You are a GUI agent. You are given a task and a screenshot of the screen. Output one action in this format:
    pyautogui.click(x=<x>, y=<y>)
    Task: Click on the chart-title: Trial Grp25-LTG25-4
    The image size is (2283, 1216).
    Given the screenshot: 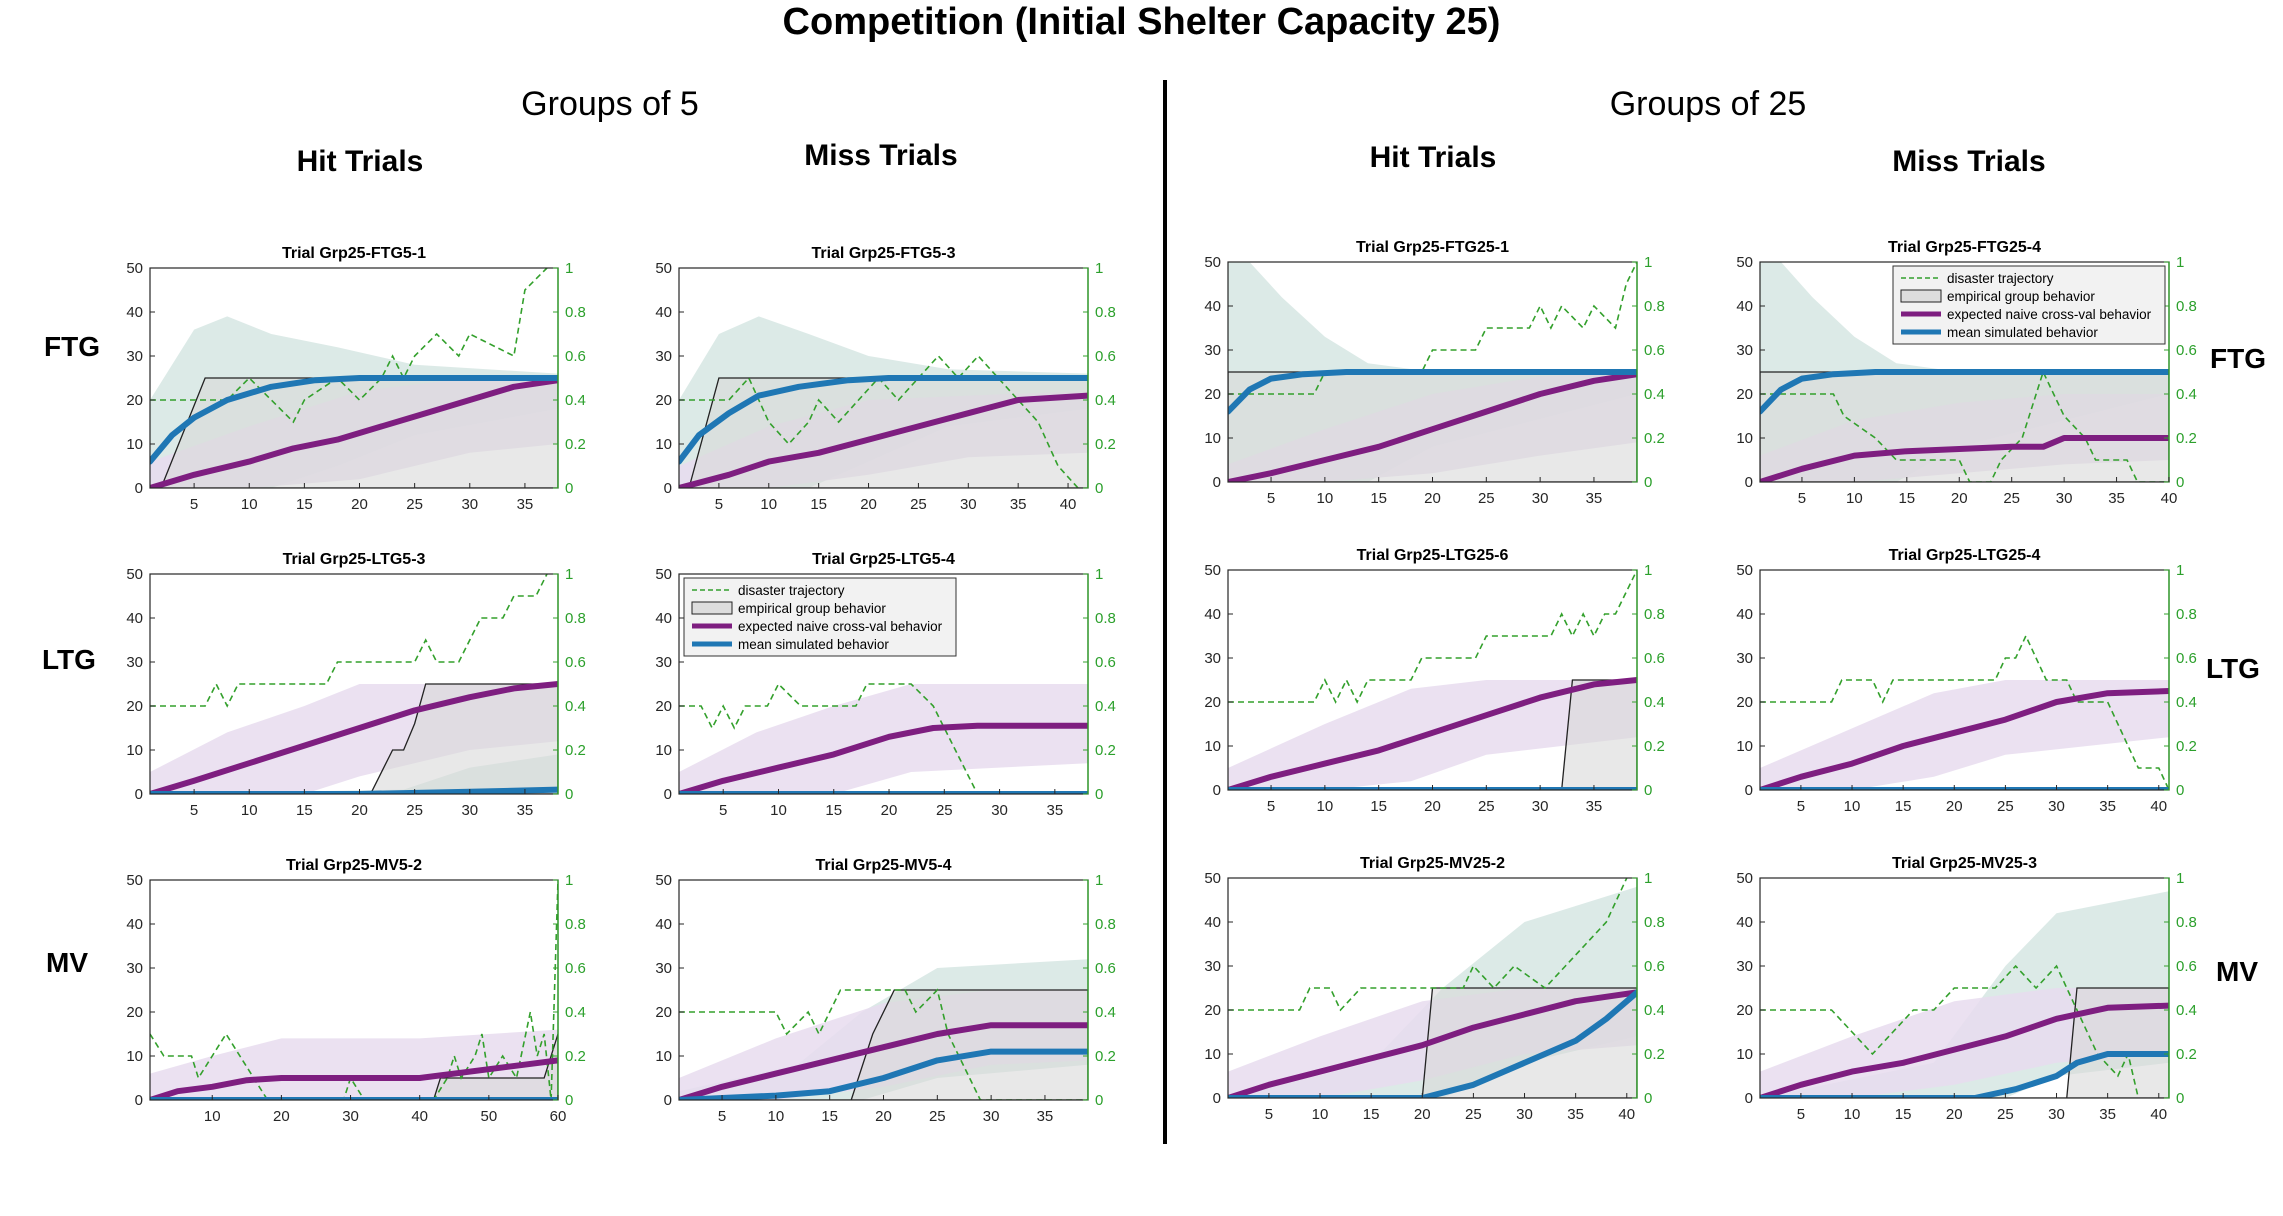 What is the action you would take?
    pyautogui.click(x=1965, y=555)
    